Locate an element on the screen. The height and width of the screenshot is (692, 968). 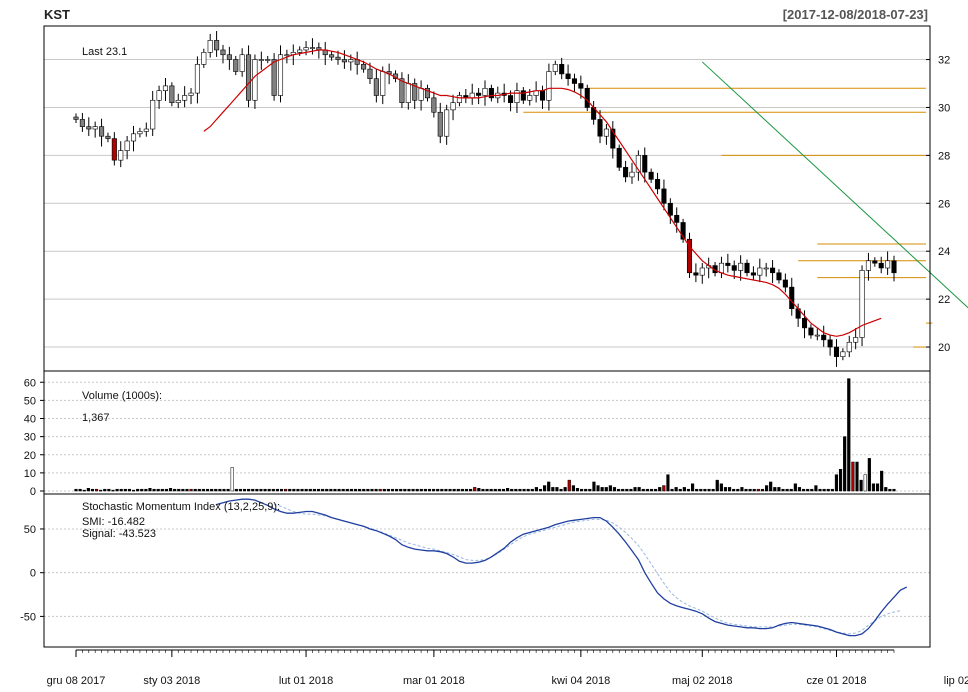
x-tick-label: cze 01 2018 is located at coordinates (837, 681).